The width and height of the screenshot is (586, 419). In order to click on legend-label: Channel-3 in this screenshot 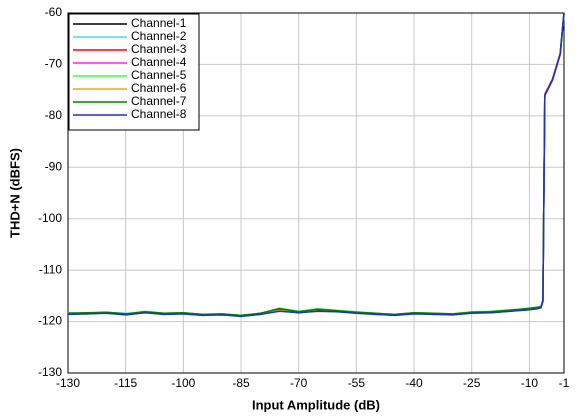, I will do `click(159, 49)`.